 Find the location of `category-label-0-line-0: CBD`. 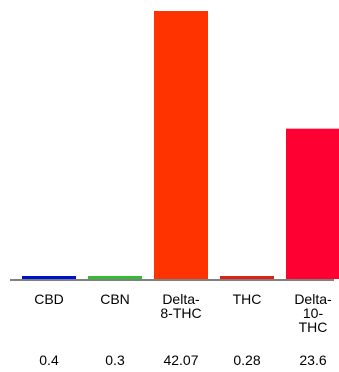

category-label-0-line-0: CBD is located at coordinates (49, 299).